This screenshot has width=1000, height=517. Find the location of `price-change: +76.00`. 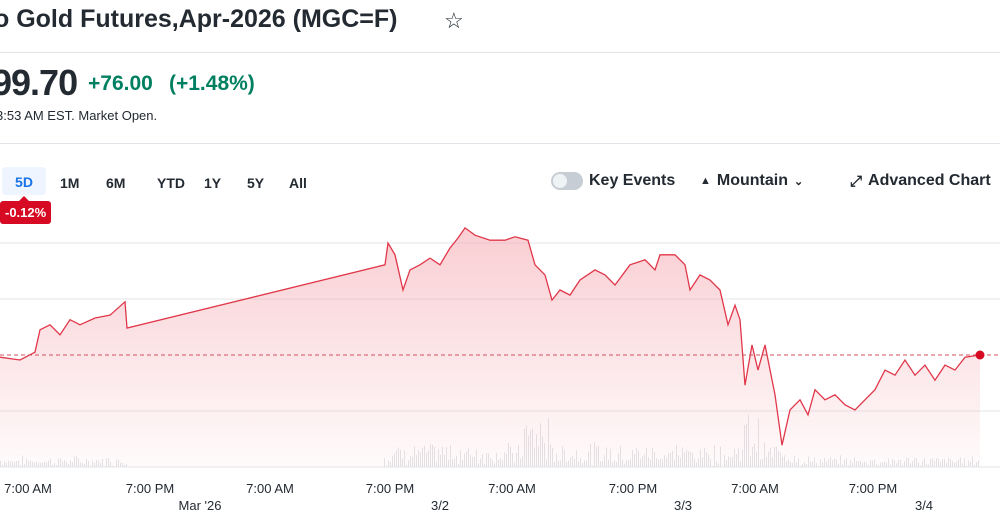

price-change: +76.00 is located at coordinates (120, 83).